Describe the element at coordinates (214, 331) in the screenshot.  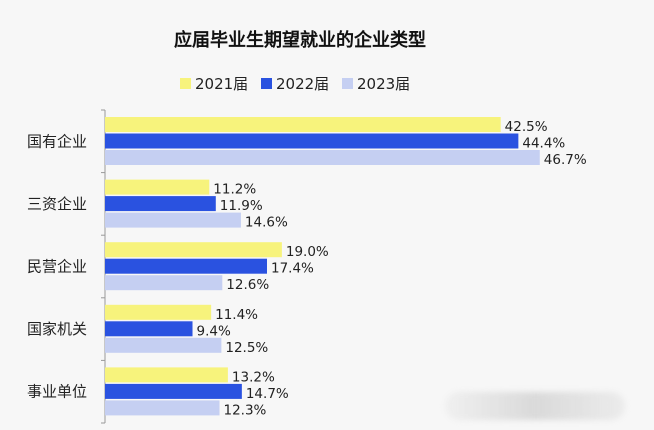
I see `data-label: 9.4%` at that location.